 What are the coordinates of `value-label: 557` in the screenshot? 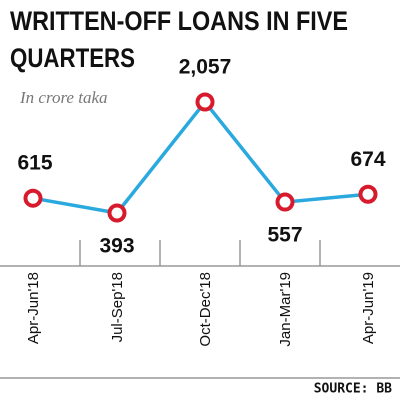 It's located at (284, 235).